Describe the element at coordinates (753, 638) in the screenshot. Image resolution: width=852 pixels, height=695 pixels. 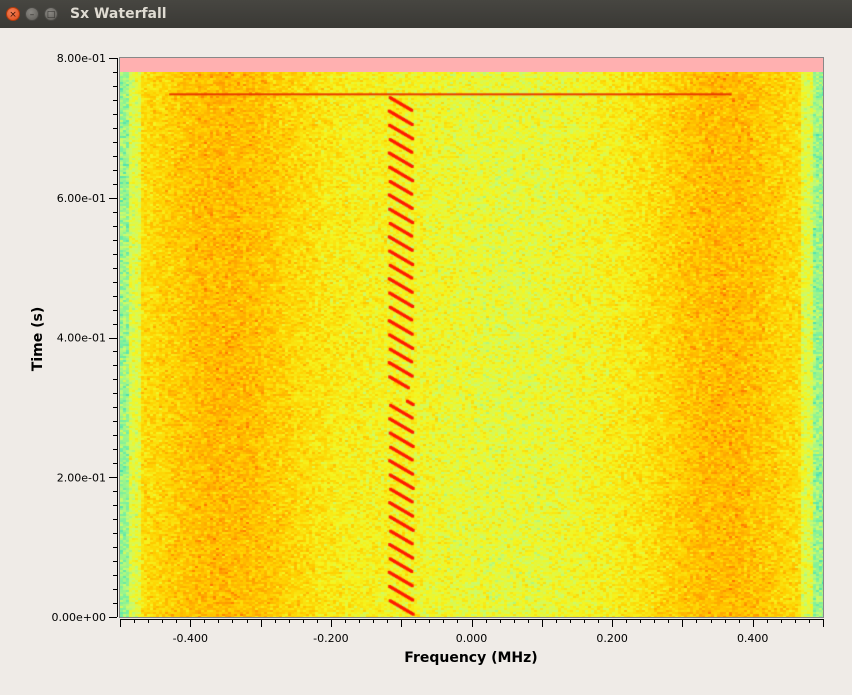
I see `x-tick-label: 0.400` at that location.